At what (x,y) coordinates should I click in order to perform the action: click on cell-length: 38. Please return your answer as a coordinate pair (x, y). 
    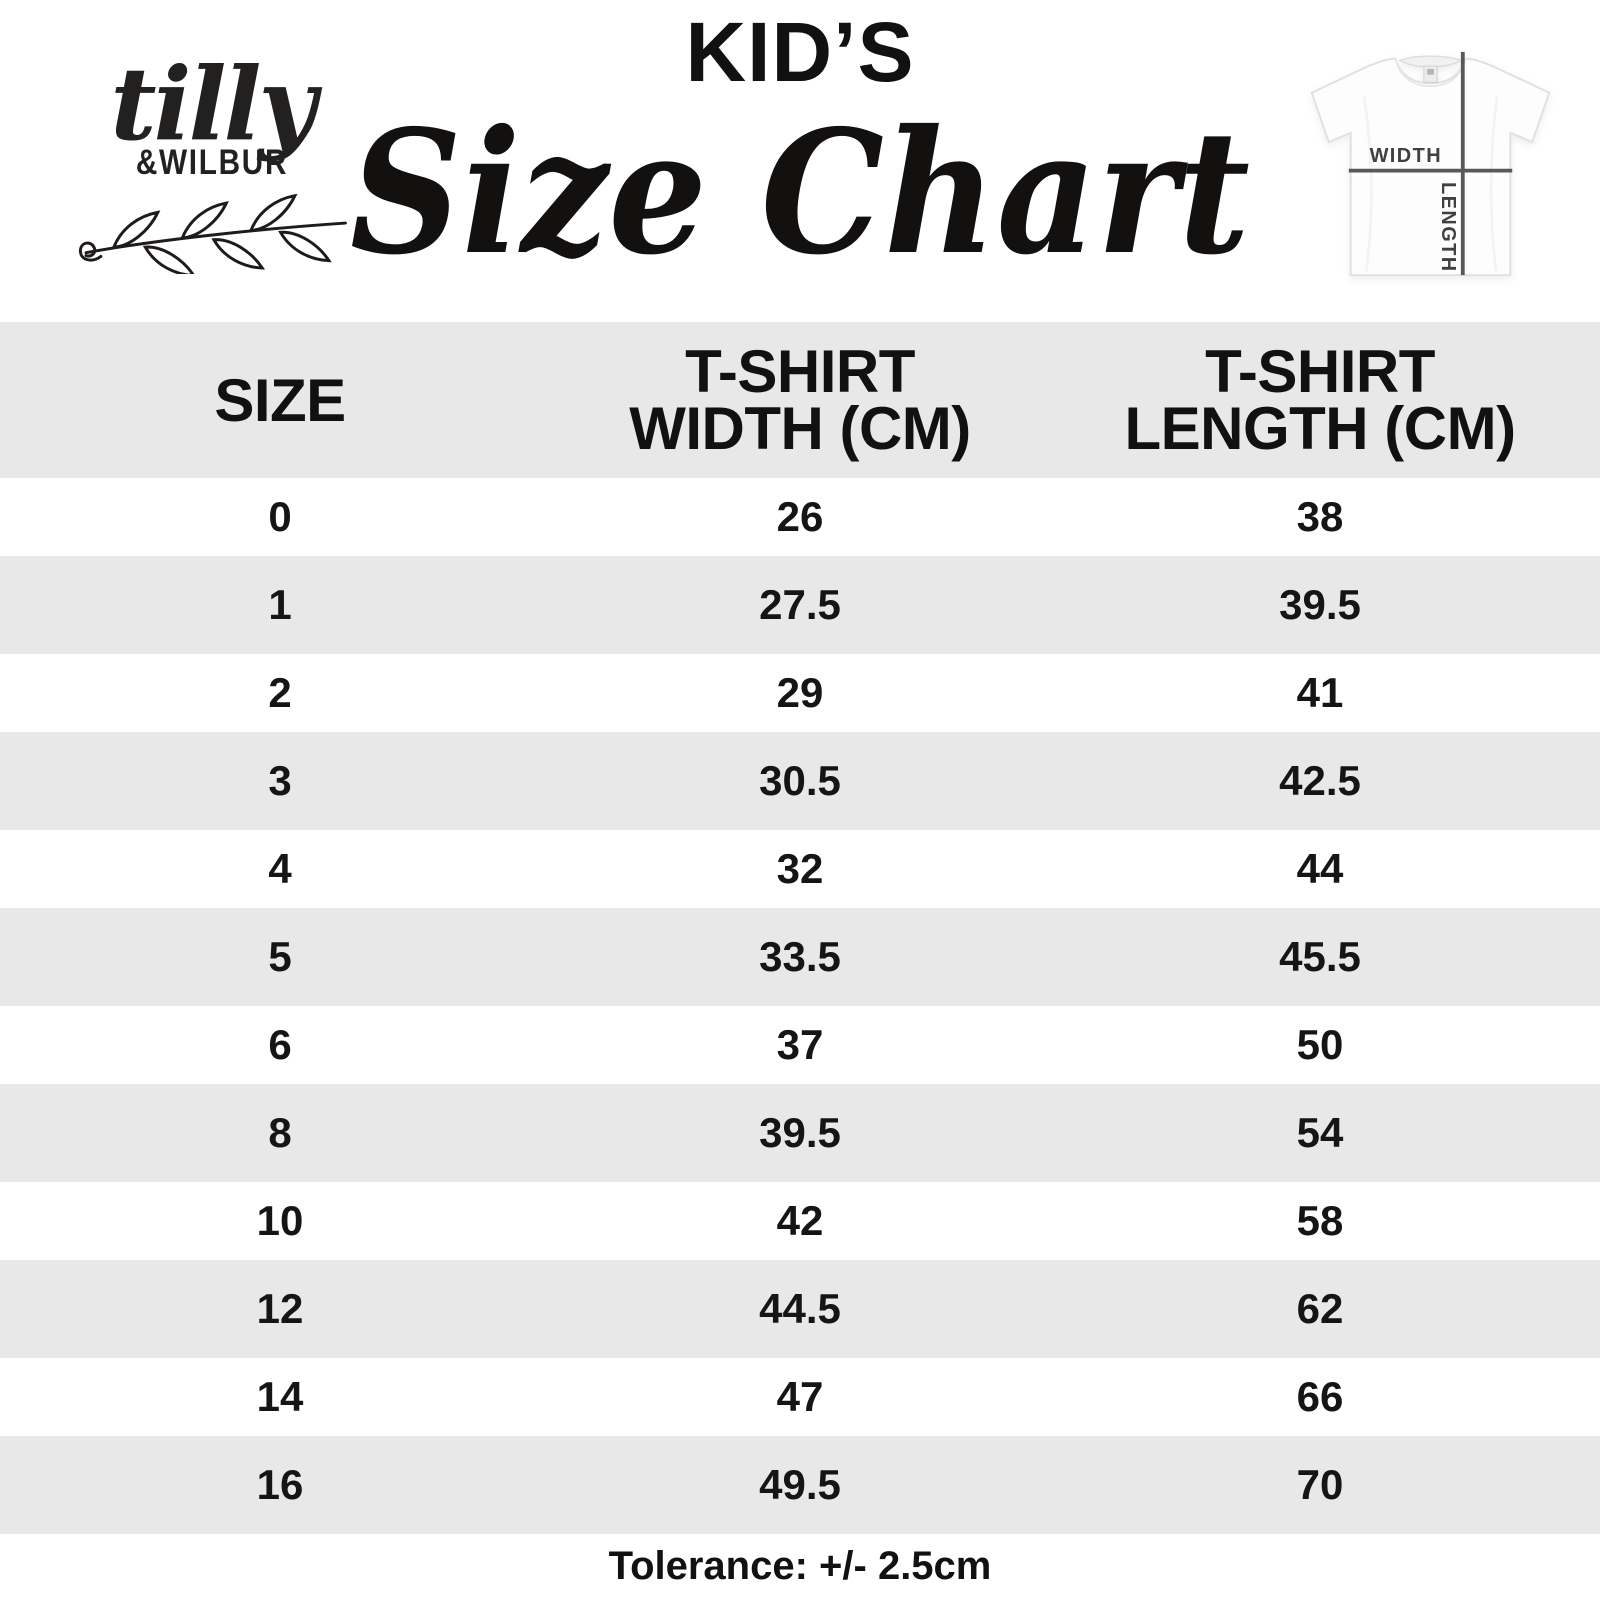
    Looking at the image, I should click on (1320, 516).